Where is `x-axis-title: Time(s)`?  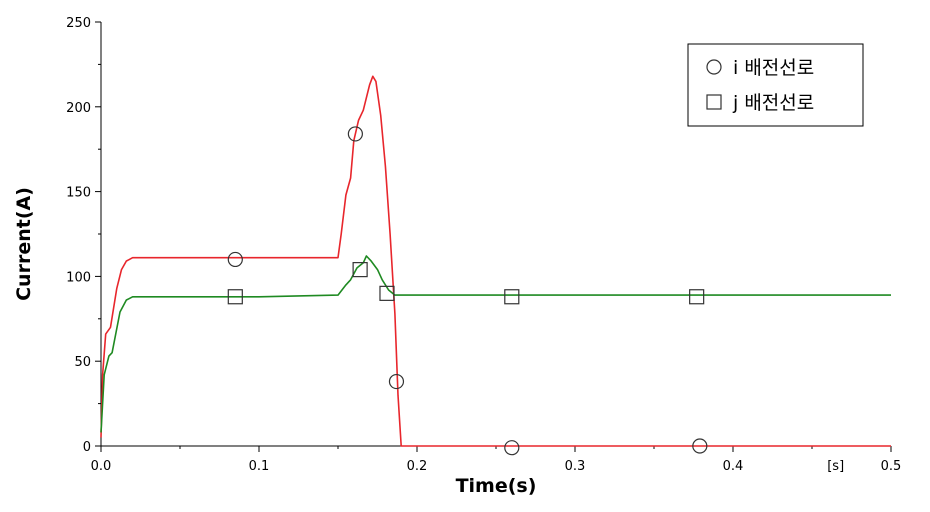 x-axis-title: Time(s) is located at coordinates (496, 486).